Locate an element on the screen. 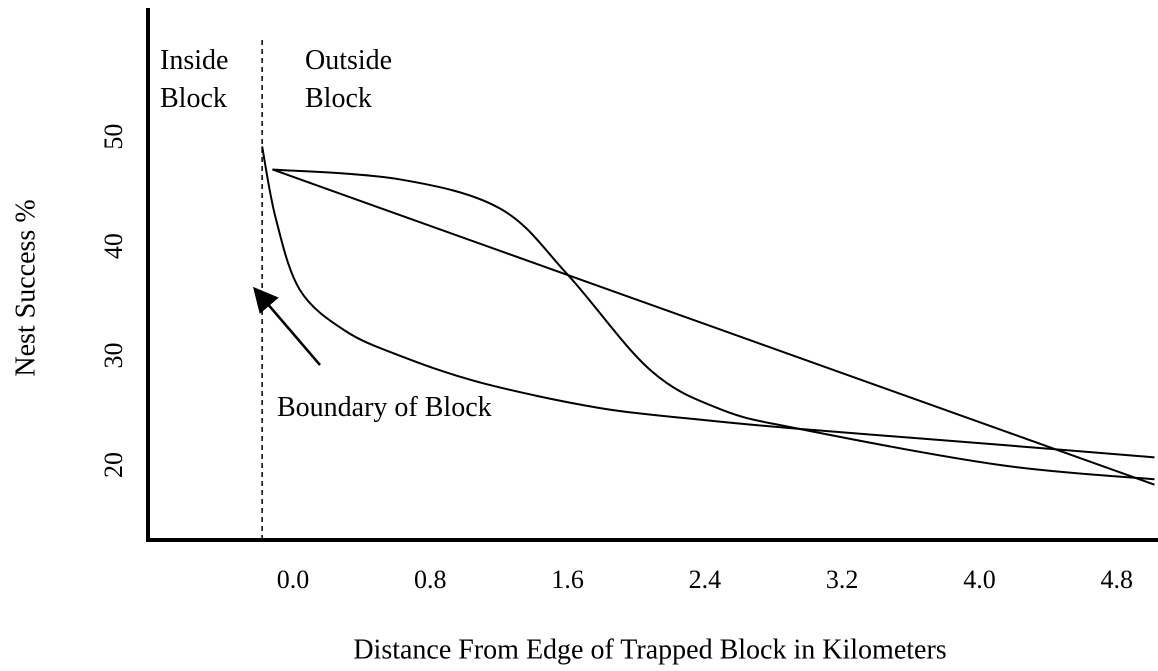 The image size is (1158, 671). y-tick-label: 20 is located at coordinates (113, 465).